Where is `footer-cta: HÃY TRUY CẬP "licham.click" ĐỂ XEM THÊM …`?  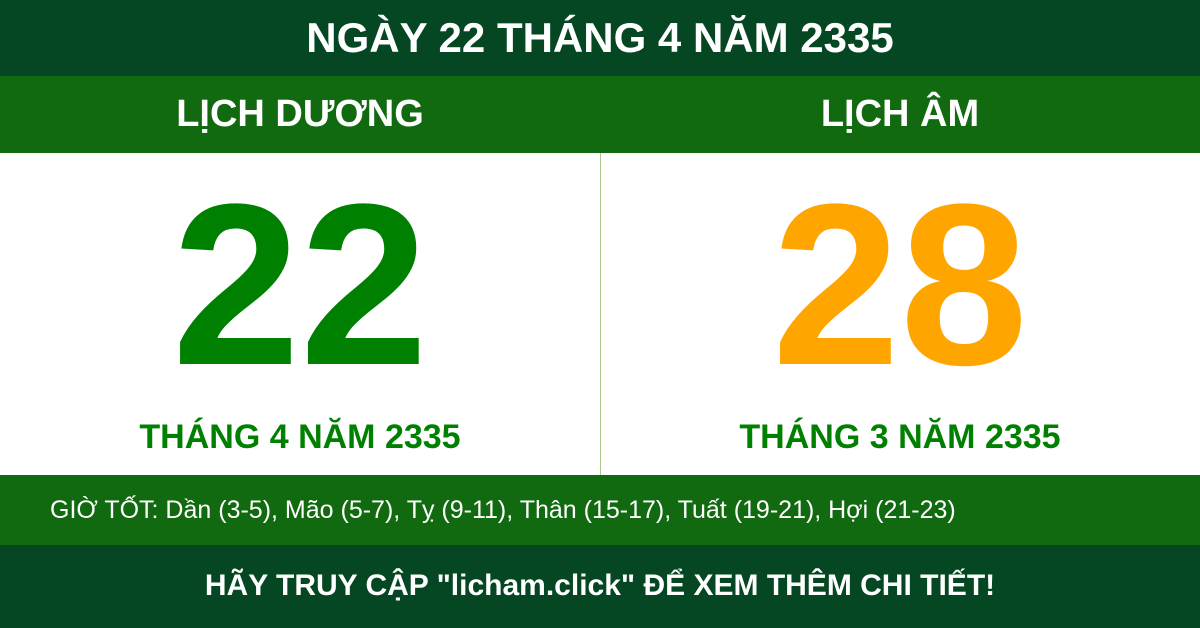
footer-cta: HÃY TRUY CẬP "licham.click" ĐỂ XEM THÊM … is located at coordinates (600, 586).